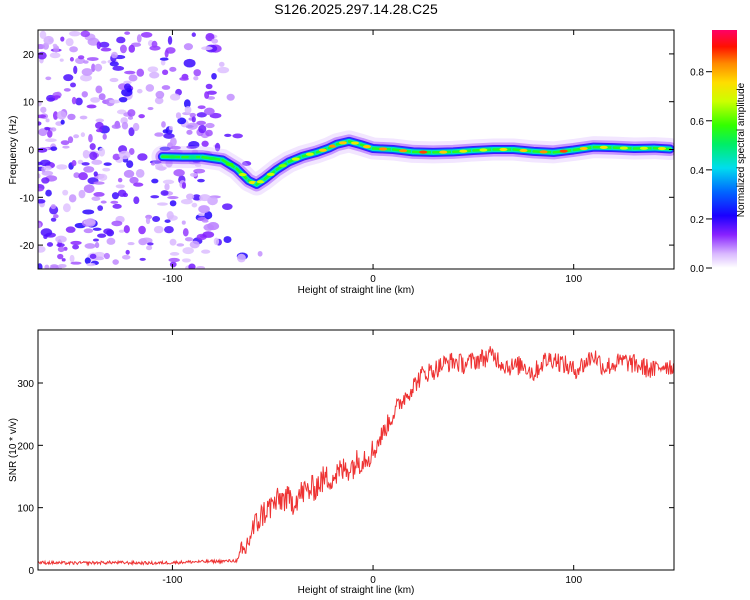 Image resolution: width=750 pixels, height=600 pixels. Describe the element at coordinates (373, 580) in the screenshot. I see `x-tick-label: 0` at that location.